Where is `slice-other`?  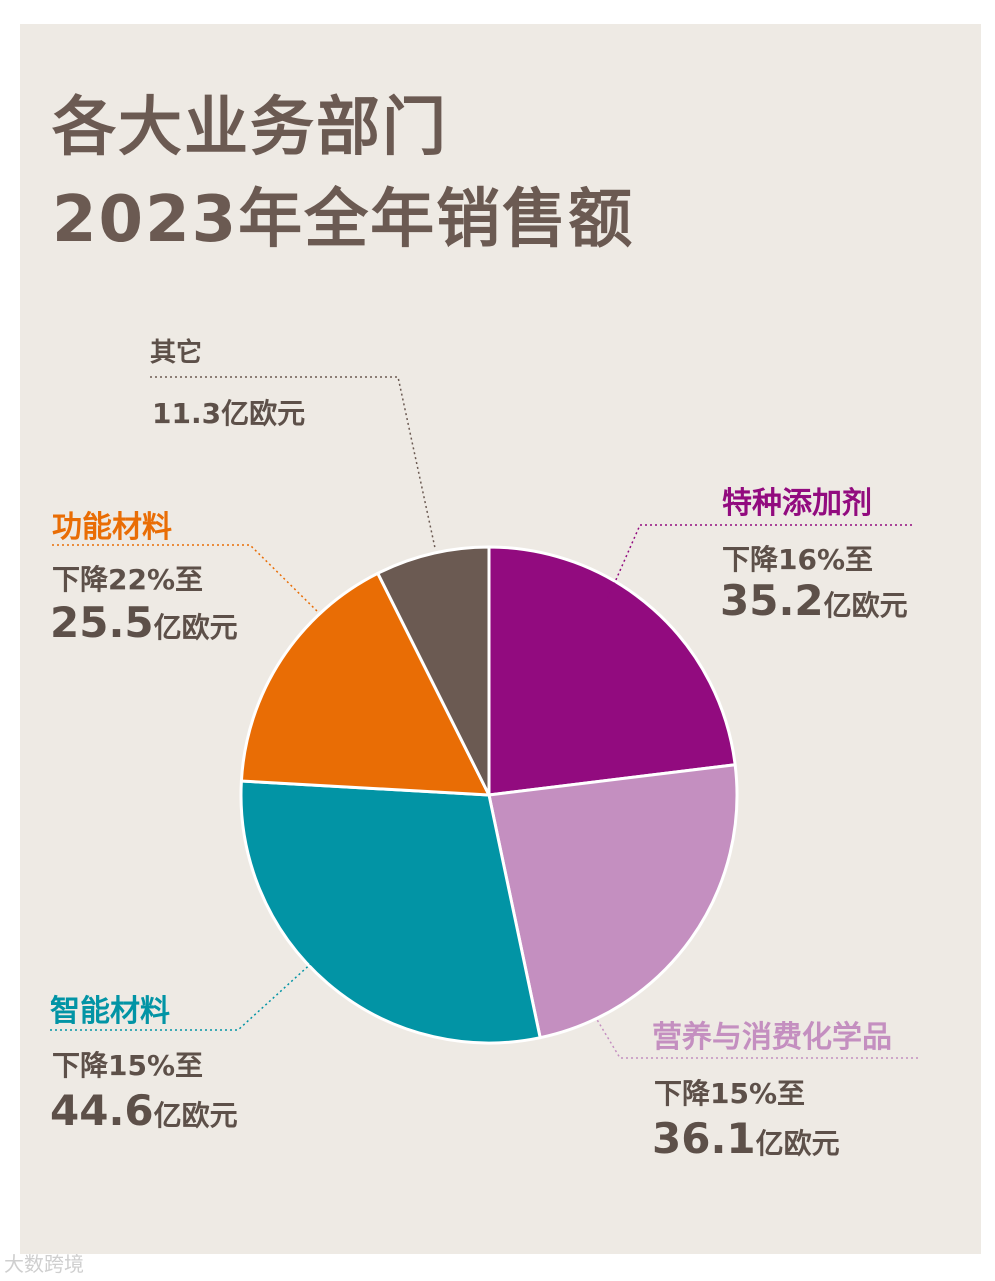
slice-other is located at coordinates (433, 671).